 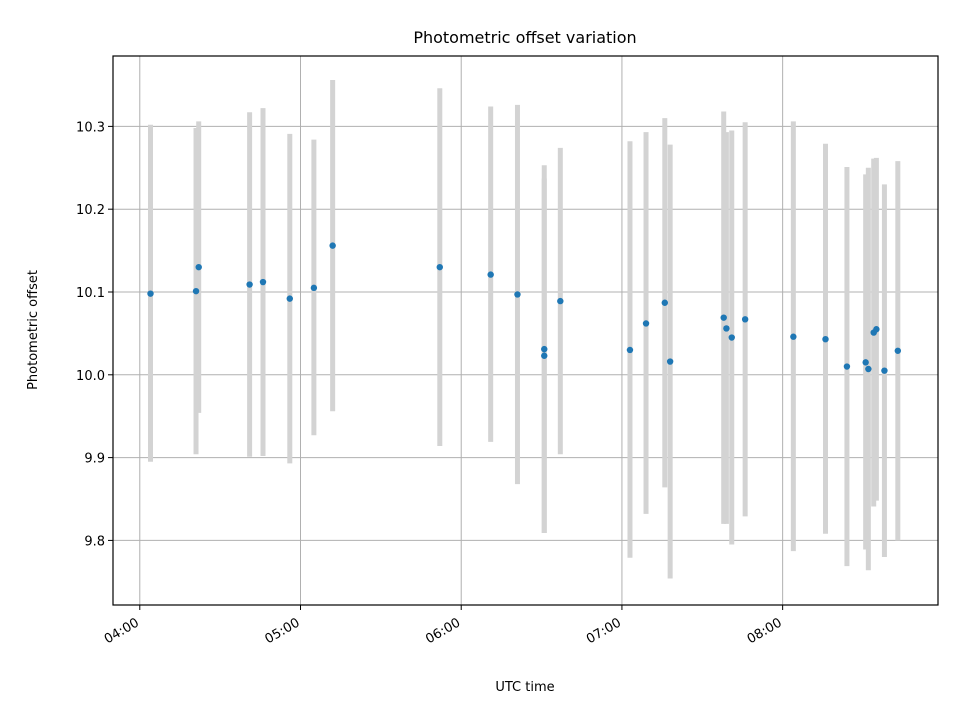 What do you see at coordinates (33, 330) in the screenshot?
I see `y-axis-label: Photometric offset` at bounding box center [33, 330].